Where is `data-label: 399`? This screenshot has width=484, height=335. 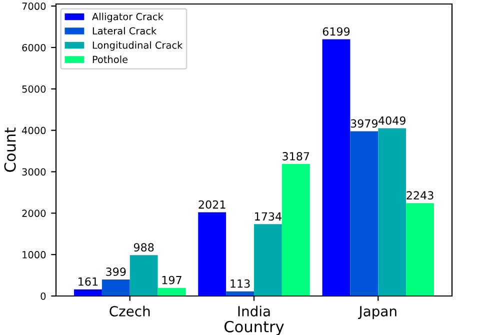 data-label: 399 is located at coordinates (116, 272).